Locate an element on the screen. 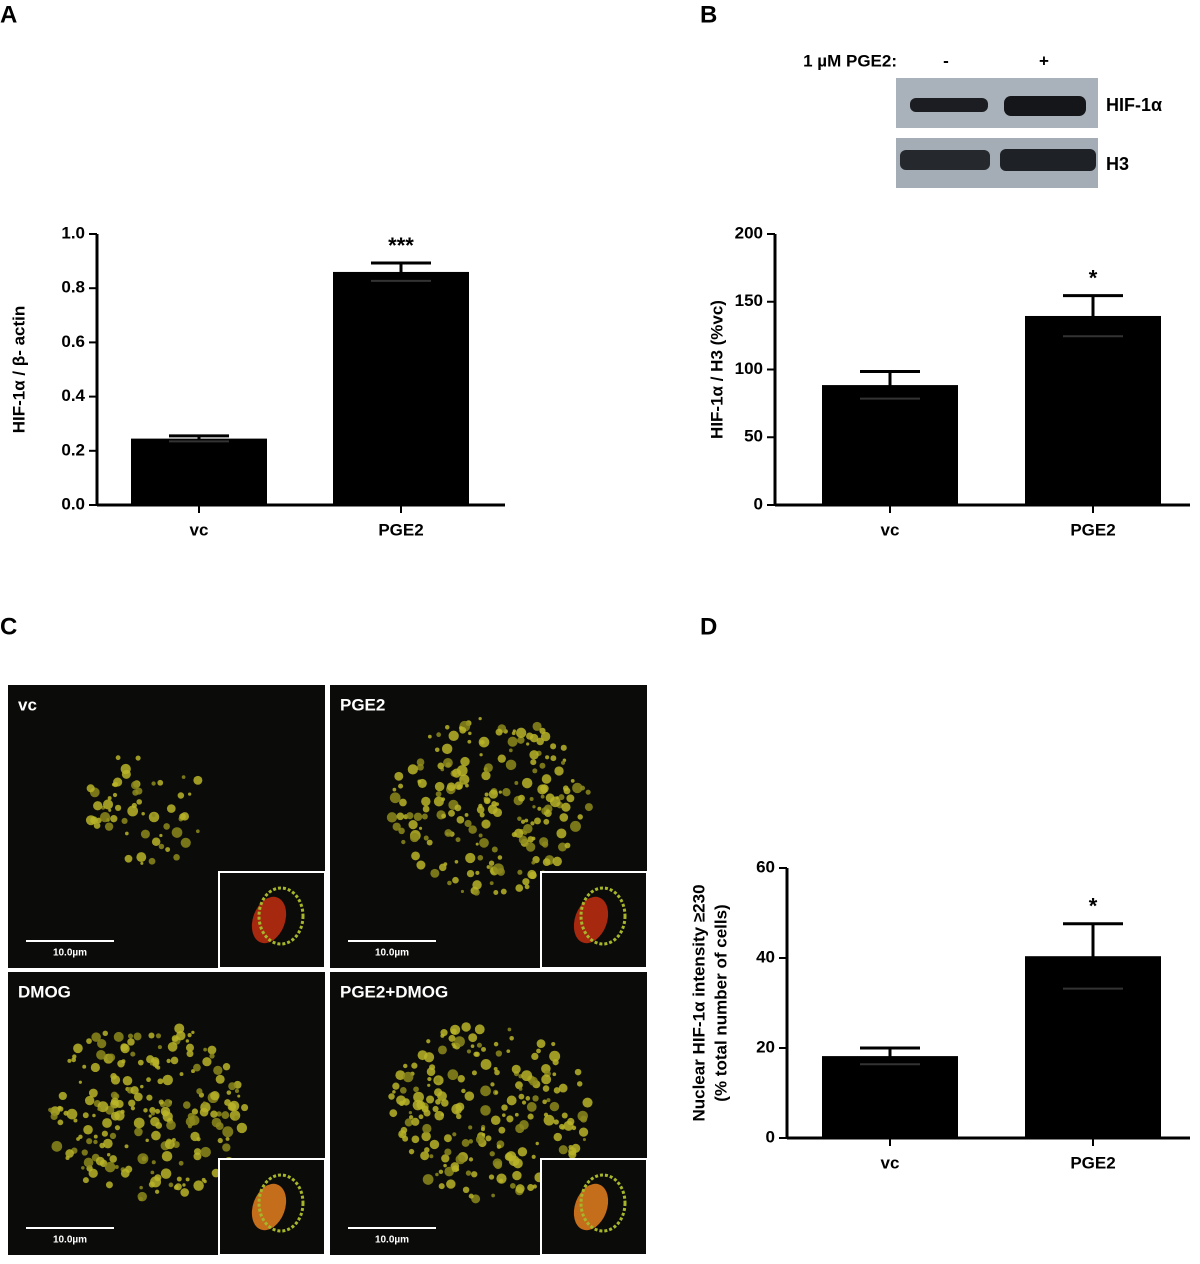 The image size is (1200, 1264). x-tick-label: PGE2 is located at coordinates (400, 529).